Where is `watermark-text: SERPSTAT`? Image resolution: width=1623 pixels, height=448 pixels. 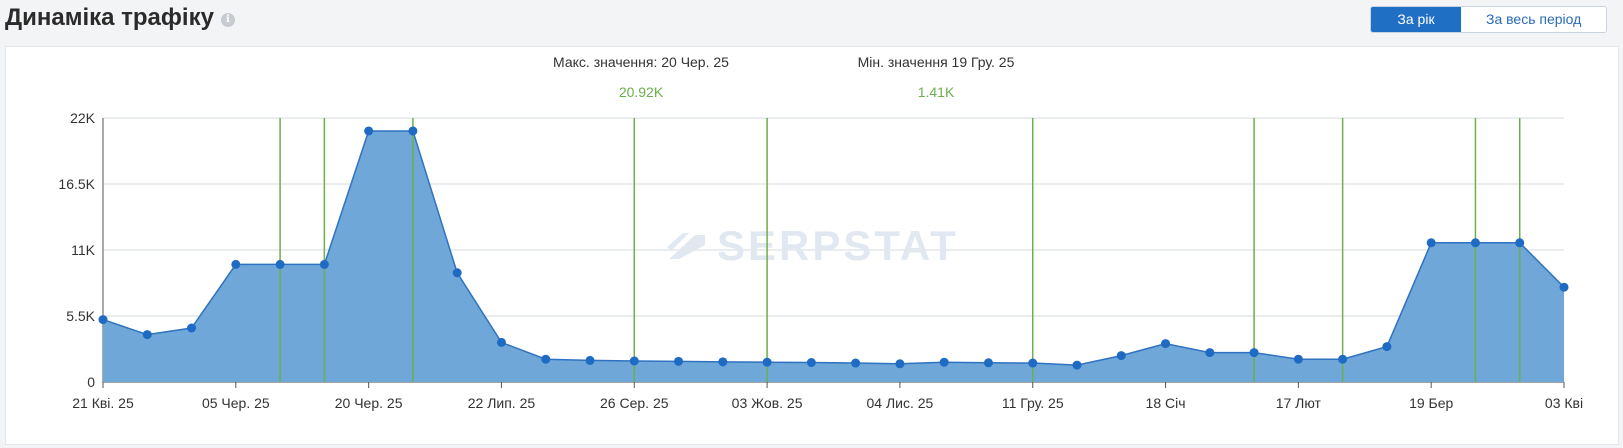
watermark-text: SERPSTAT is located at coordinates (838, 245).